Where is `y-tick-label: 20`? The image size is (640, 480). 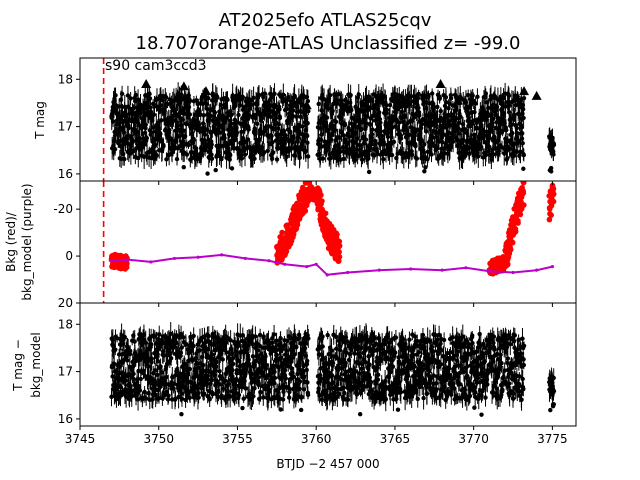
y-tick-label: 20 is located at coordinates (65, 303).